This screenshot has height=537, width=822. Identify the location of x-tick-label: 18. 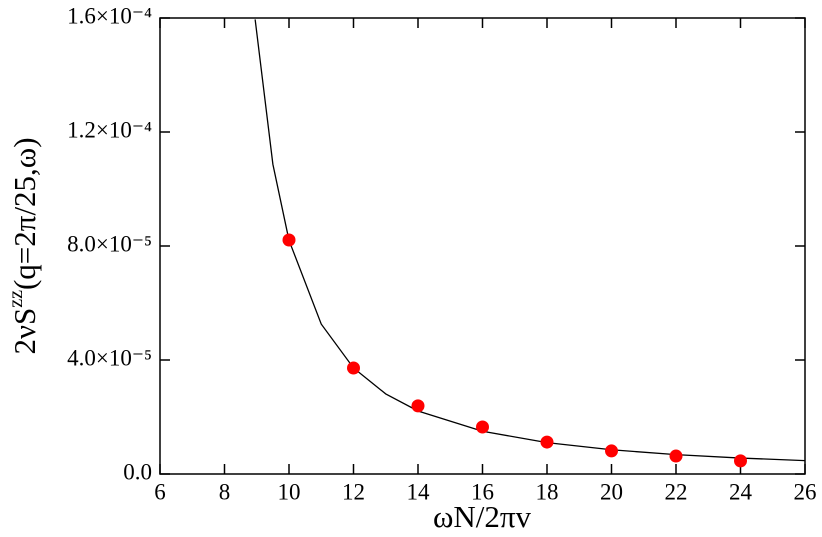
(547, 491).